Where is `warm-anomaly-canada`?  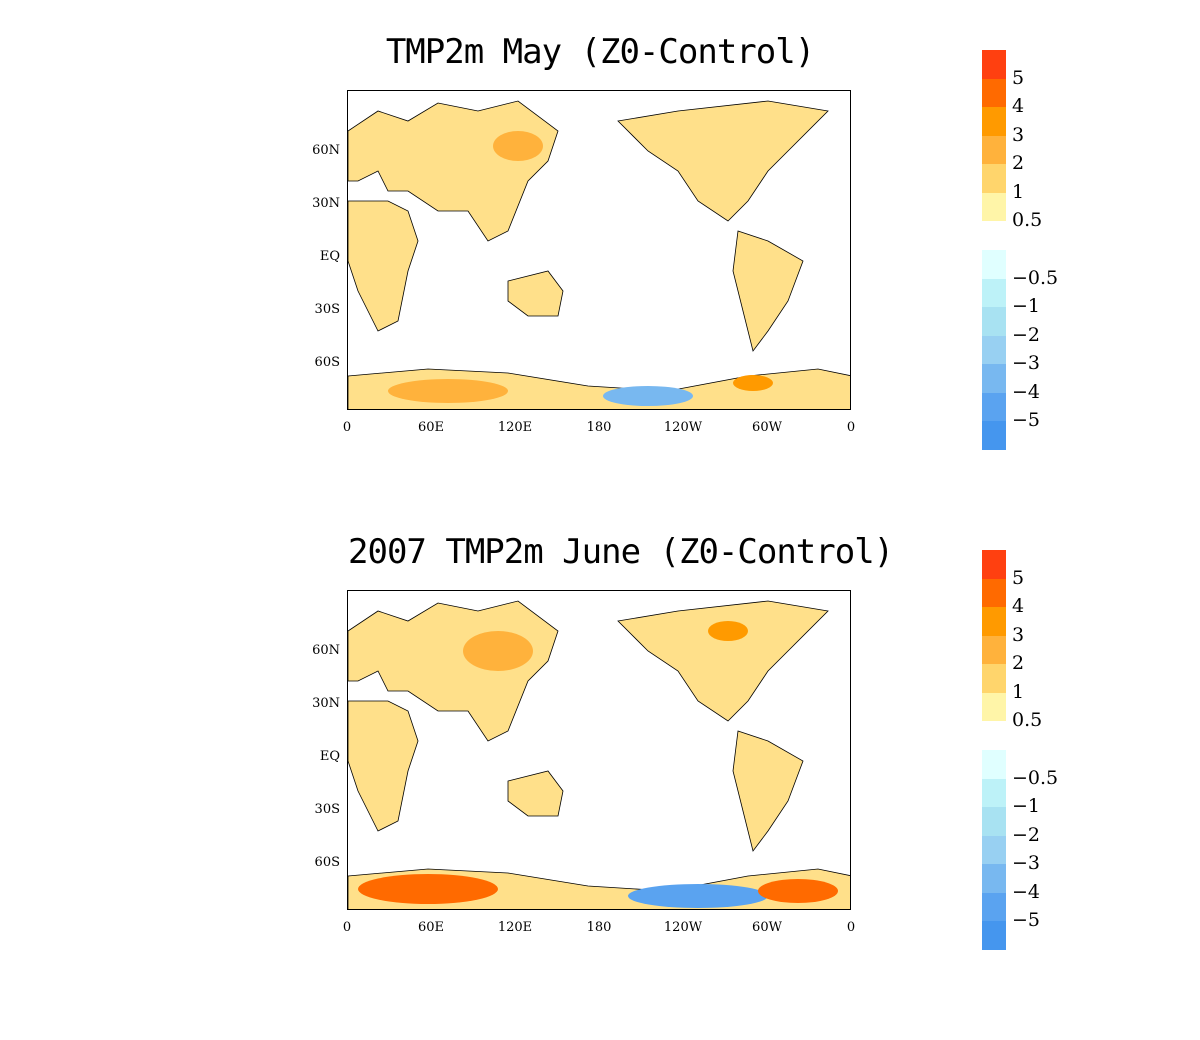 warm-anomaly-canada is located at coordinates (728, 631).